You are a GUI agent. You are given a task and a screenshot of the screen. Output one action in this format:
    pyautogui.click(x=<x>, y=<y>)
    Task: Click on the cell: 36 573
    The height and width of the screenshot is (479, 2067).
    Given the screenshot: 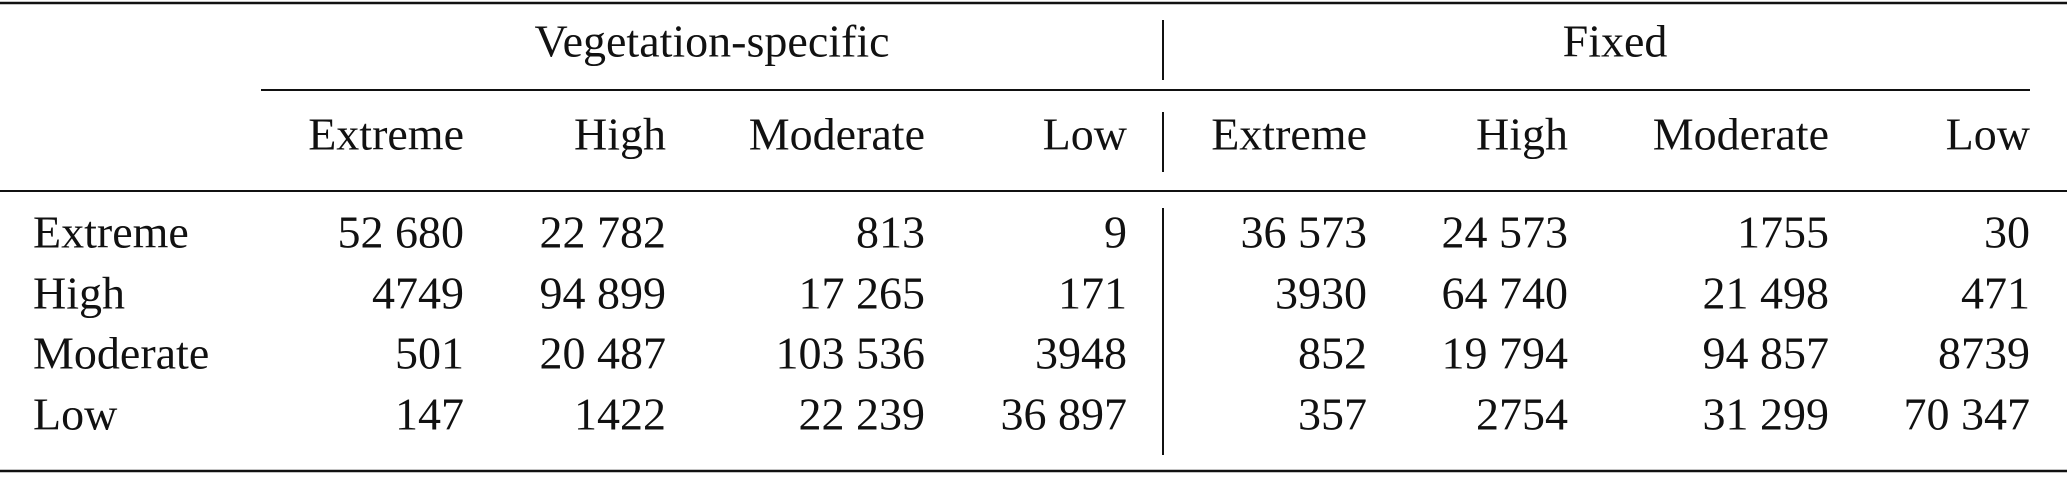 What is the action you would take?
    pyautogui.click(x=1304, y=232)
    